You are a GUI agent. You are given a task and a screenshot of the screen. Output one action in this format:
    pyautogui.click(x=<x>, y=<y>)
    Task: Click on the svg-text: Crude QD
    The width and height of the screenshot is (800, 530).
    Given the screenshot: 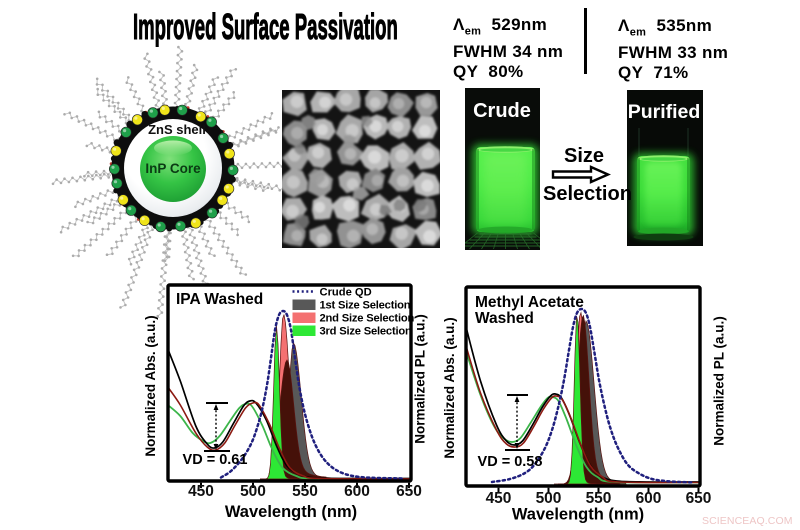 What is the action you would take?
    pyautogui.click(x=346, y=293)
    